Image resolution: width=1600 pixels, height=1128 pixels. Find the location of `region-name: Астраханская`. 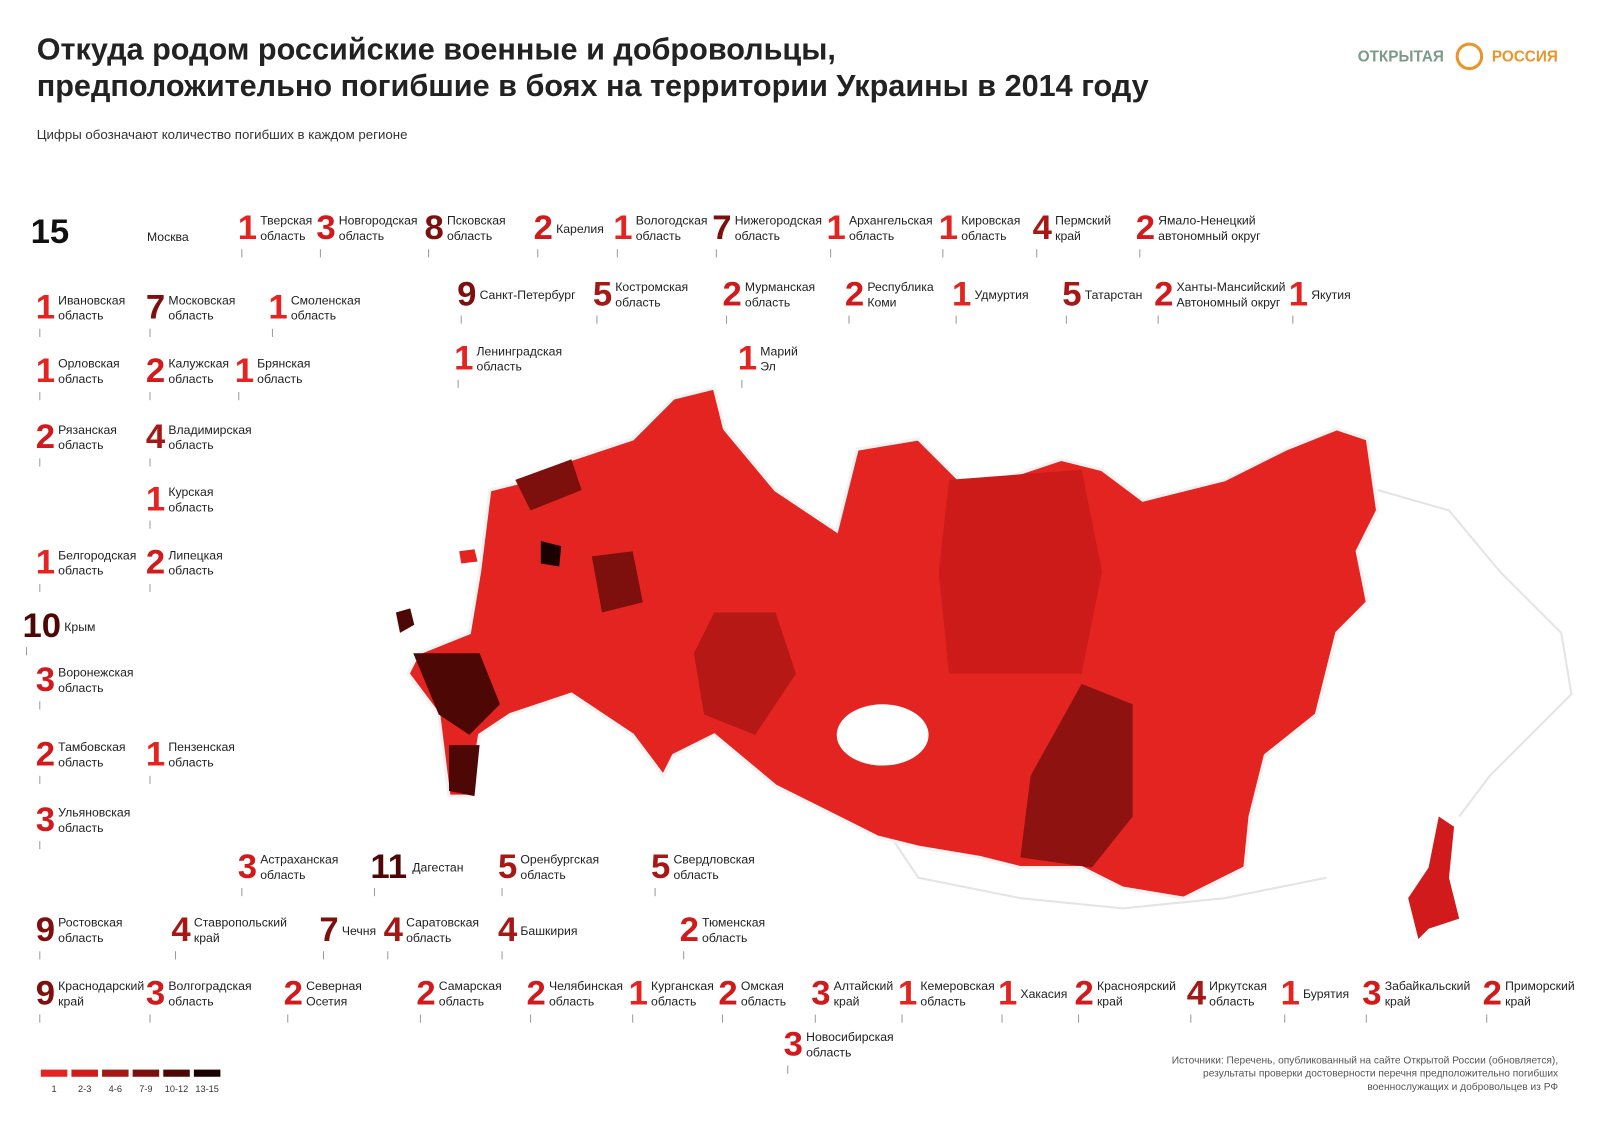

region-name: Астраханская is located at coordinates (299, 859).